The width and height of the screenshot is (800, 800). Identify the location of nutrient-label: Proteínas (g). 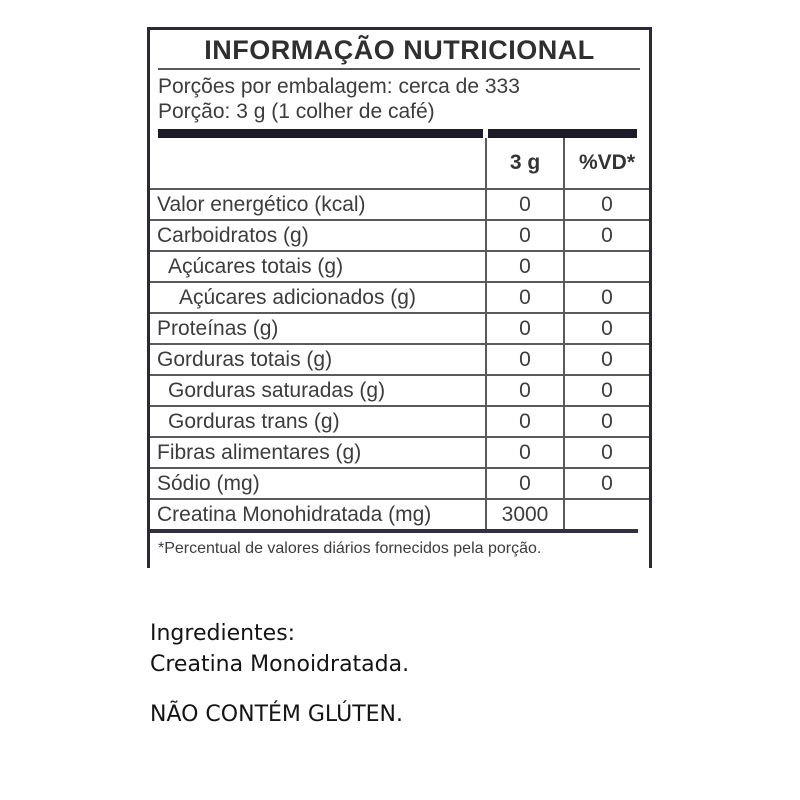
(218, 328).